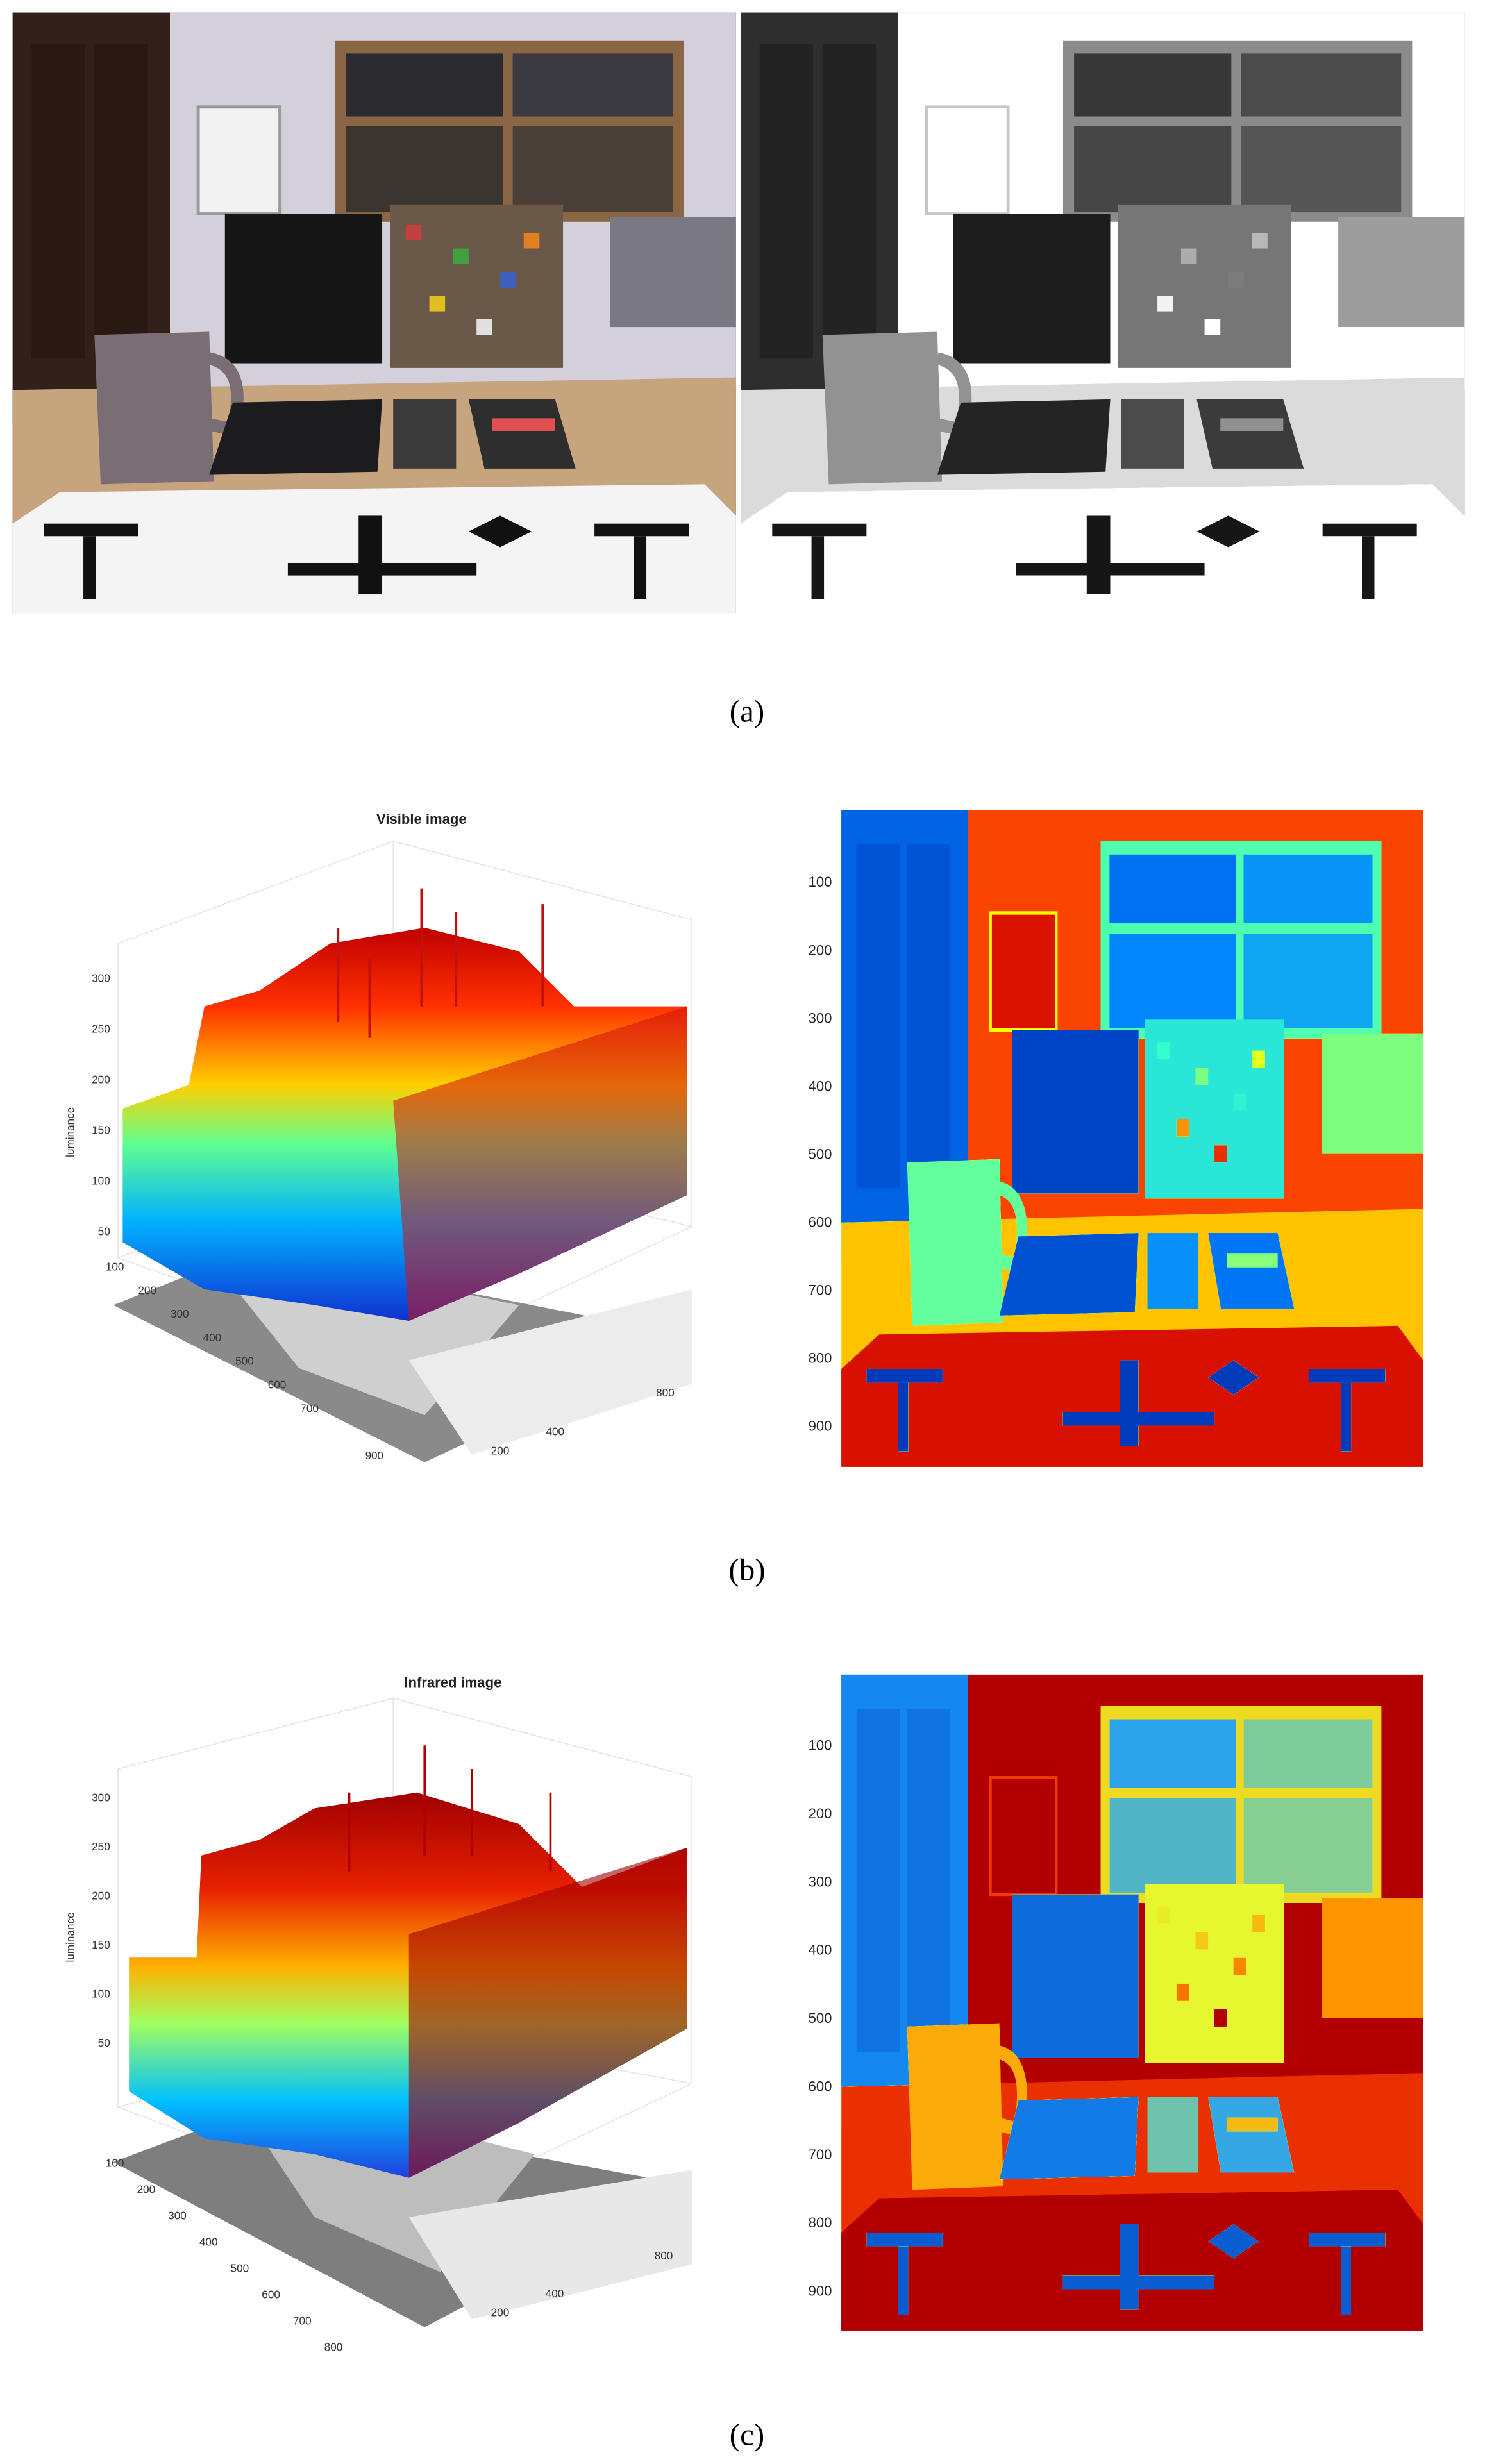  Describe the element at coordinates (747, 2434) in the screenshot. I see `caption: (c)` at that location.